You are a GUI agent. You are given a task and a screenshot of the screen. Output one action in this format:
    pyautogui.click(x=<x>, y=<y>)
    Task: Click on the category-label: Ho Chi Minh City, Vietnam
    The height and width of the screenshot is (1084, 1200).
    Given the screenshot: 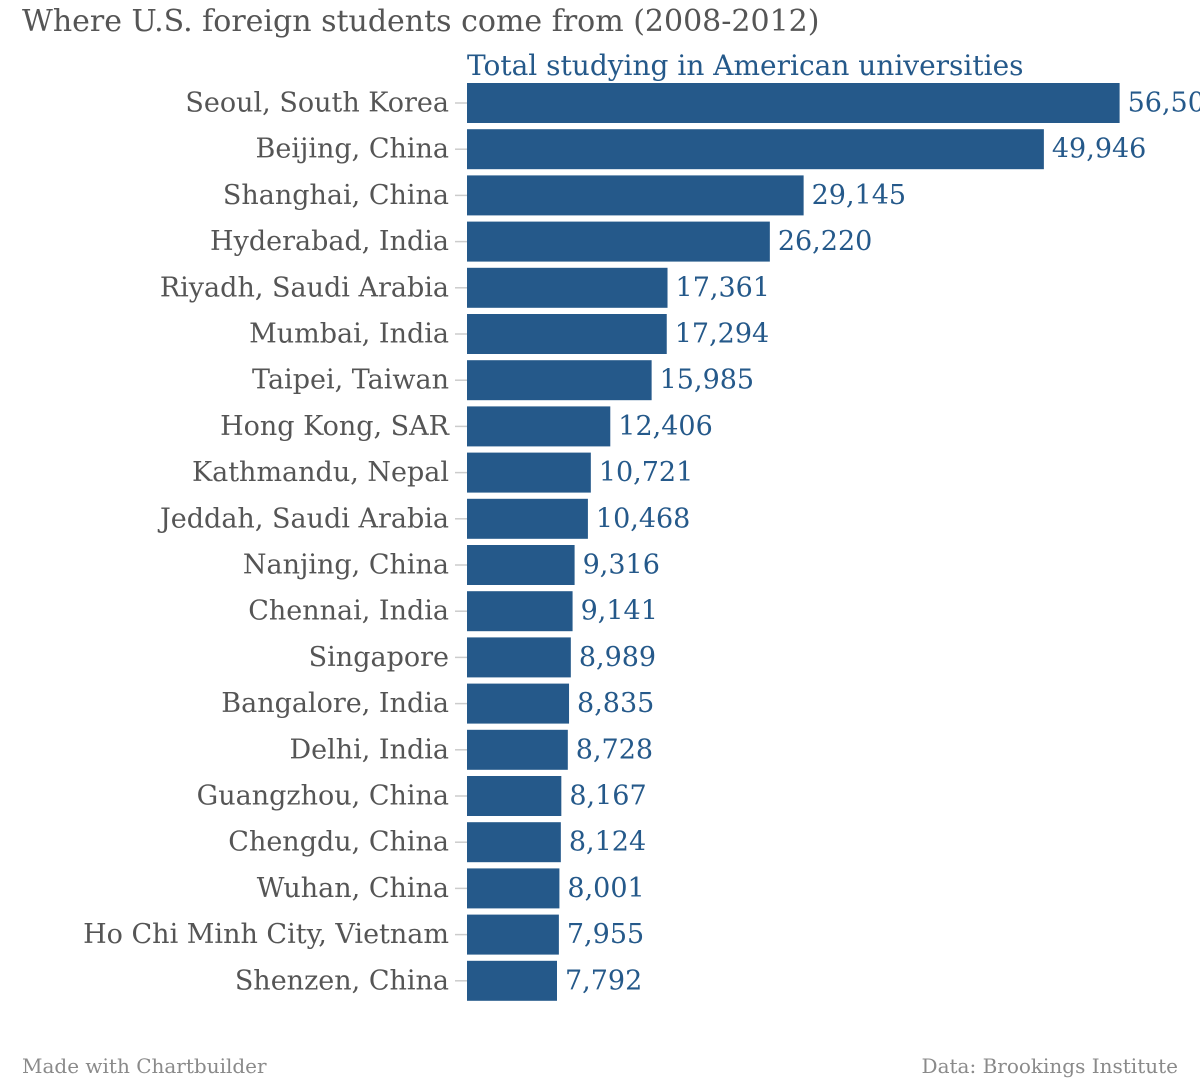 What is the action you would take?
    pyautogui.click(x=266, y=934)
    